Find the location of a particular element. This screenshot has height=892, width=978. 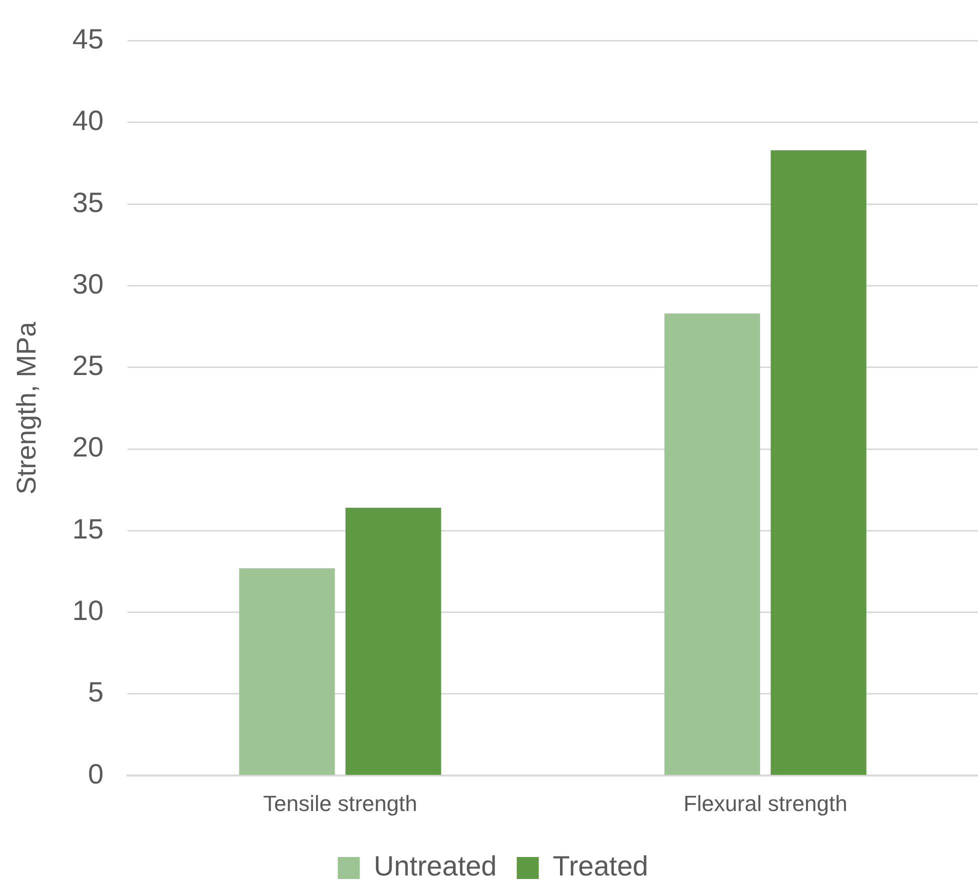

legend-label: Treated is located at coordinates (600, 866).